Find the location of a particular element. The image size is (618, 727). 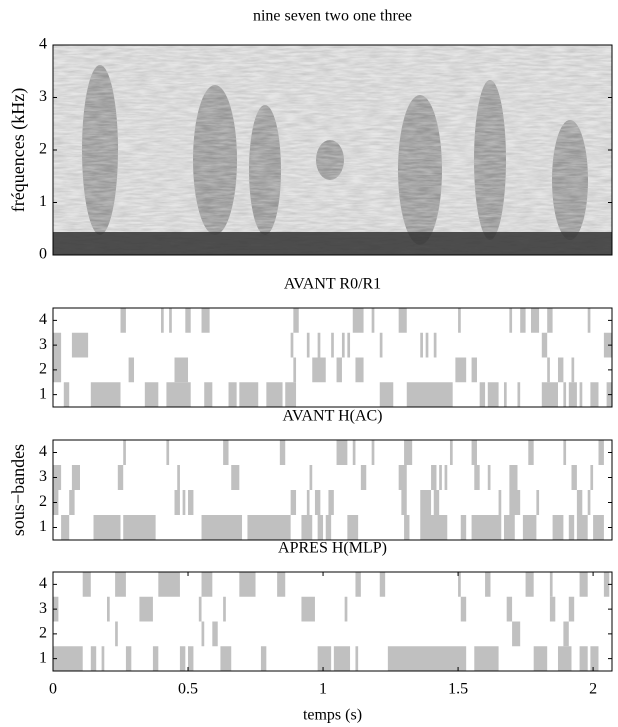

x-tick-label: 0 is located at coordinates (53, 689).